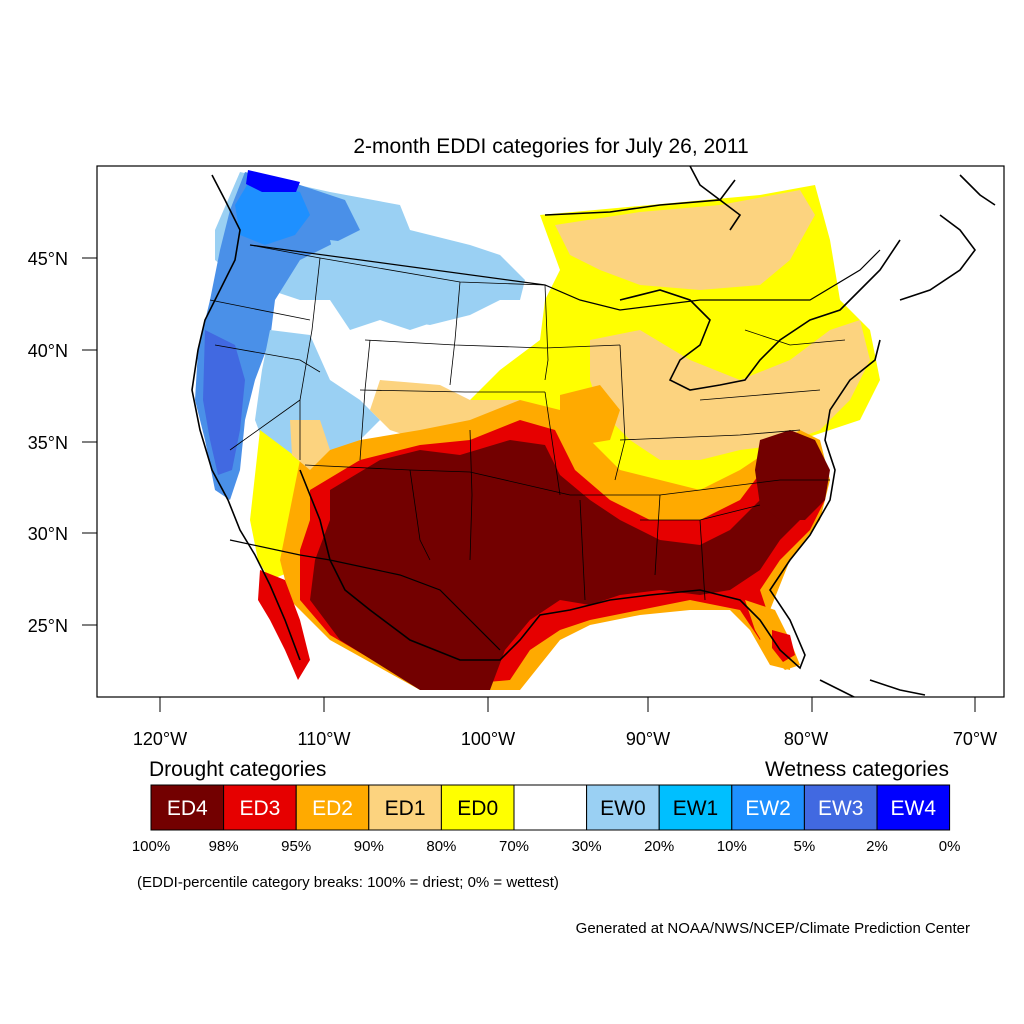 This screenshot has width=1024, height=1024. I want to click on legend-break-label: 20%, so click(659, 846).